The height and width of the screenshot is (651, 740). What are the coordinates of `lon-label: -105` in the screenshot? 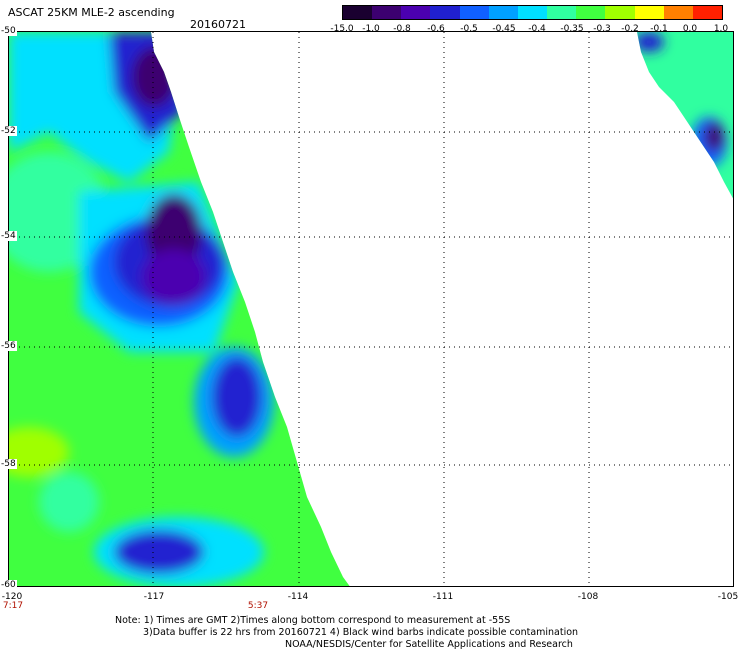 It's located at (728, 597).